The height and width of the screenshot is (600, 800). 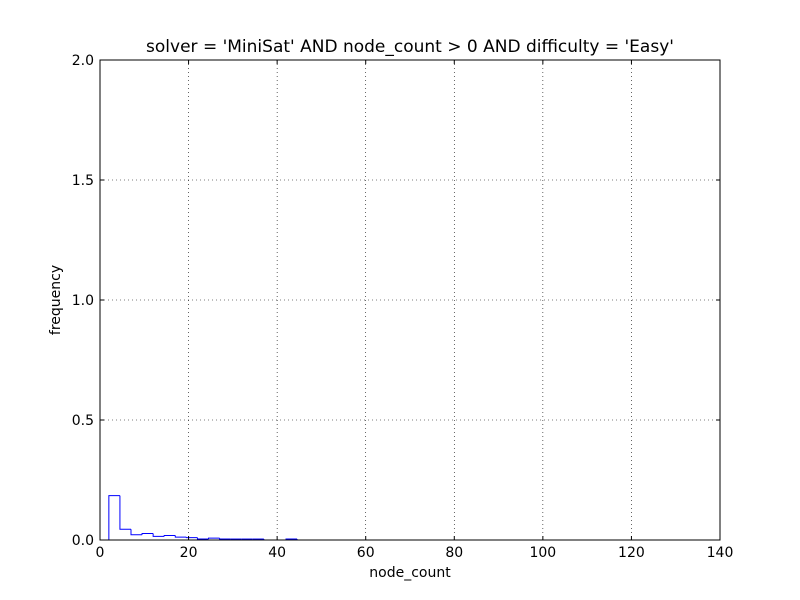 I want to click on x-tick-label: 0, so click(x=100, y=553).